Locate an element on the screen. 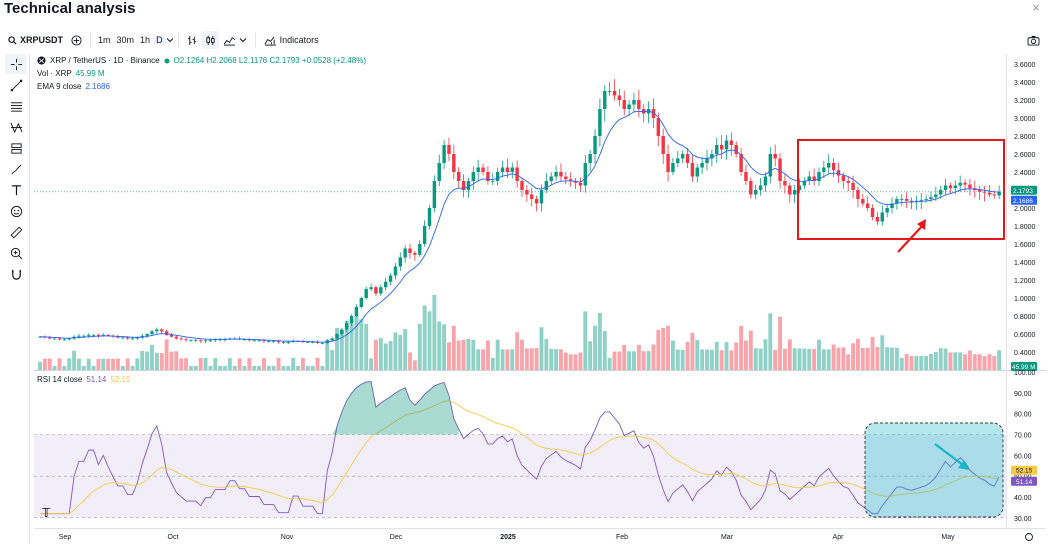 The width and height of the screenshot is (1048, 544). screenshot-button is located at coordinates (1033, 40).